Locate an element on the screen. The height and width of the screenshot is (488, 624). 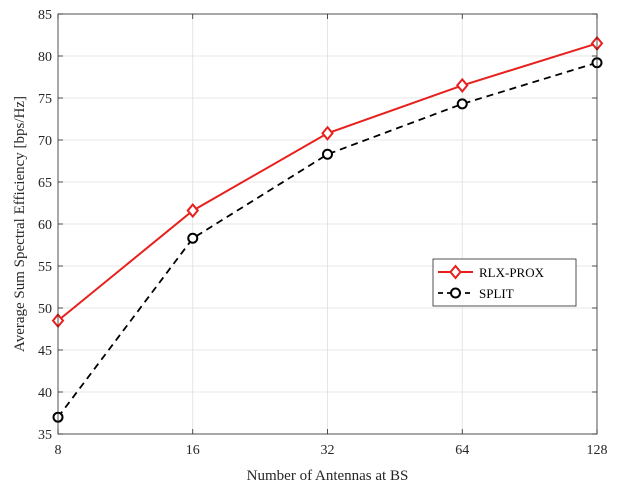
y-tick-label: 85 is located at coordinates (45, 15).